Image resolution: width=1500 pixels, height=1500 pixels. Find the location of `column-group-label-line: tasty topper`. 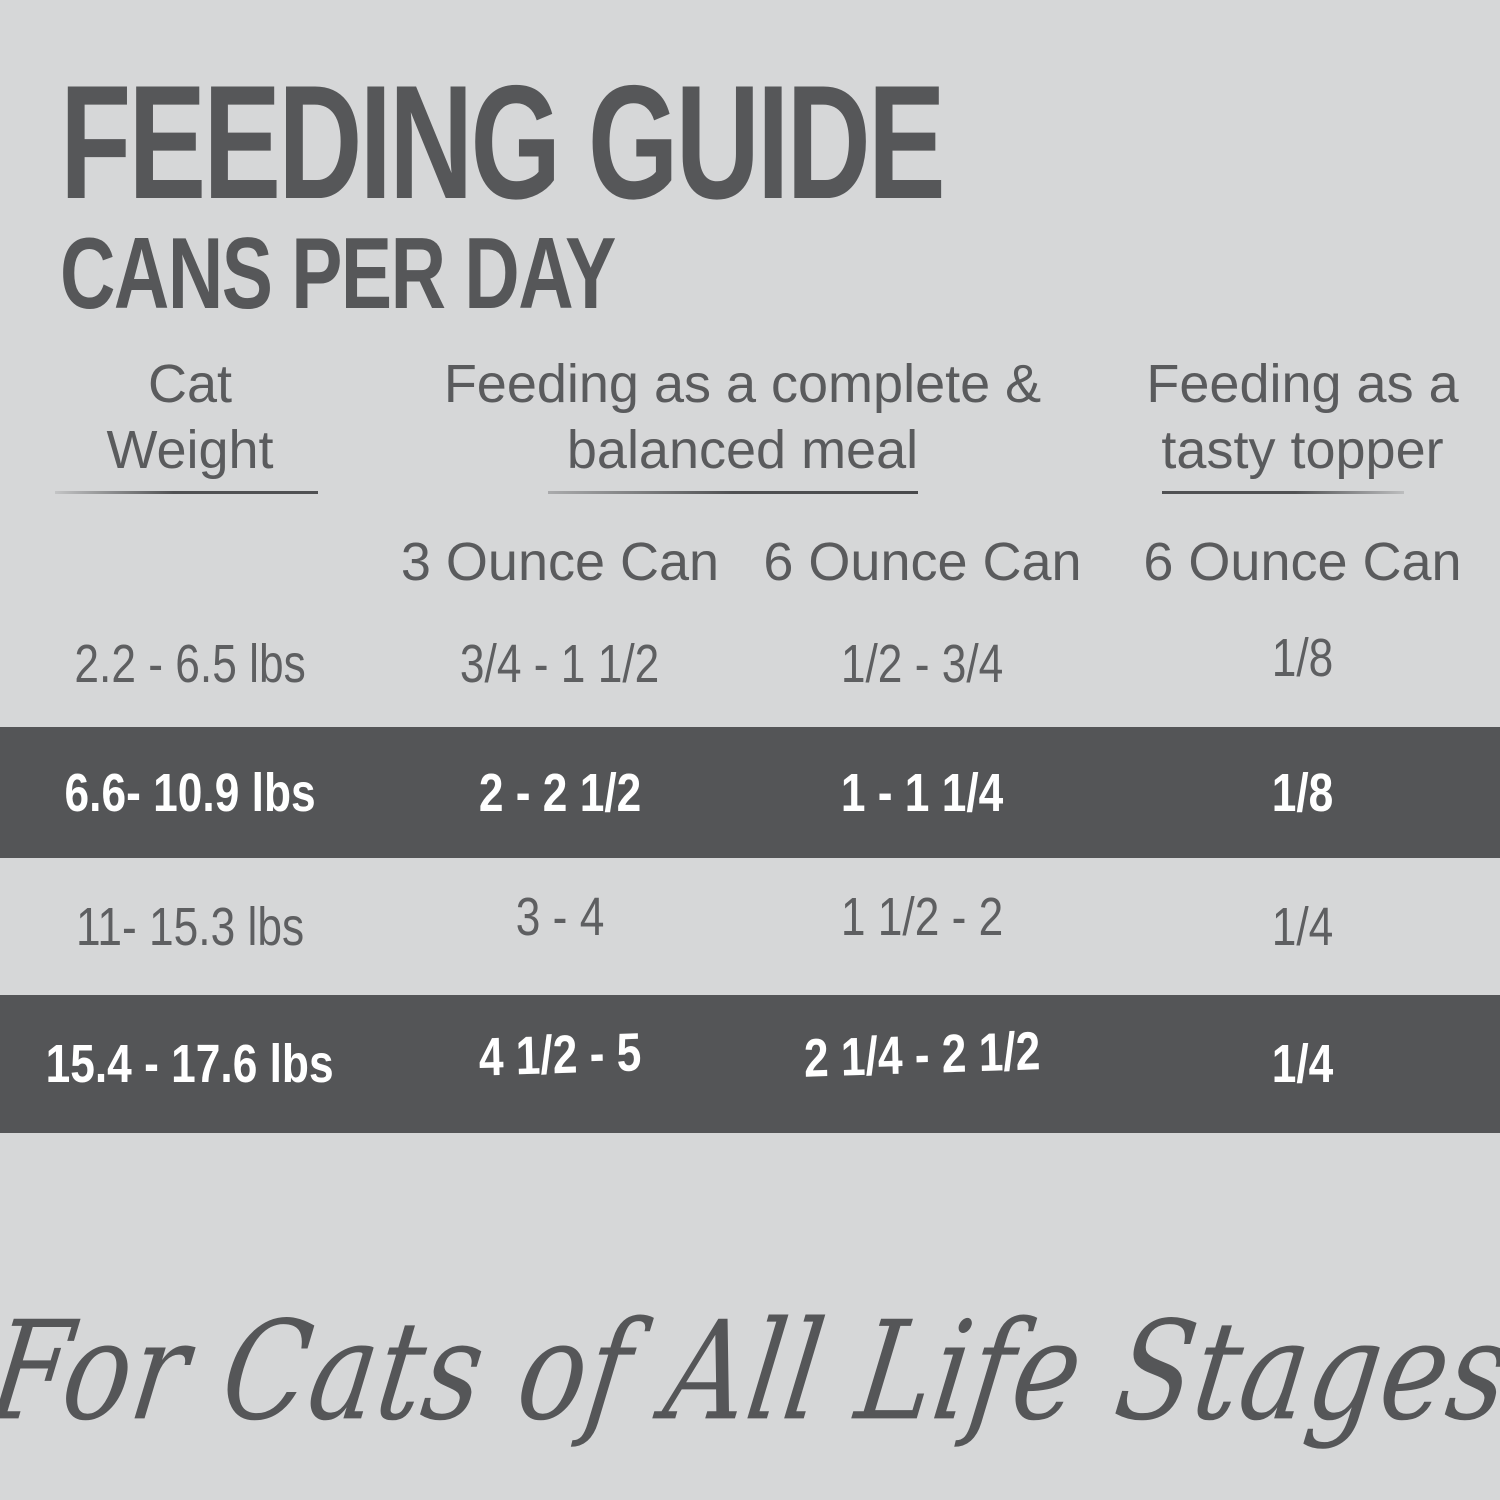

column-group-label-line: tasty topper is located at coordinates (1302, 449).